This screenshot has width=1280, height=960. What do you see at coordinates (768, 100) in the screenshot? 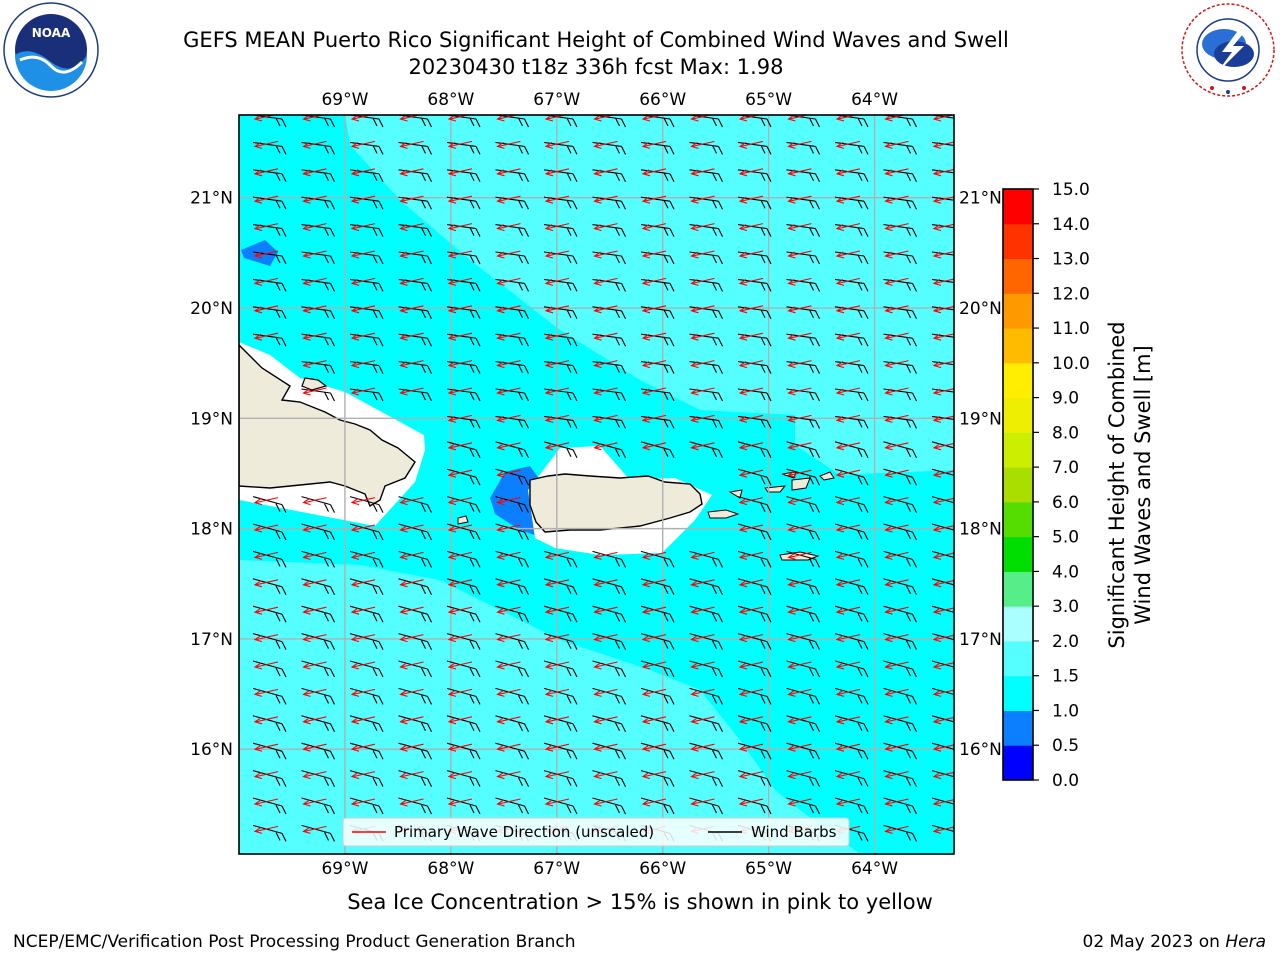
I see `x-tick-label-top: 65°W` at bounding box center [768, 100].